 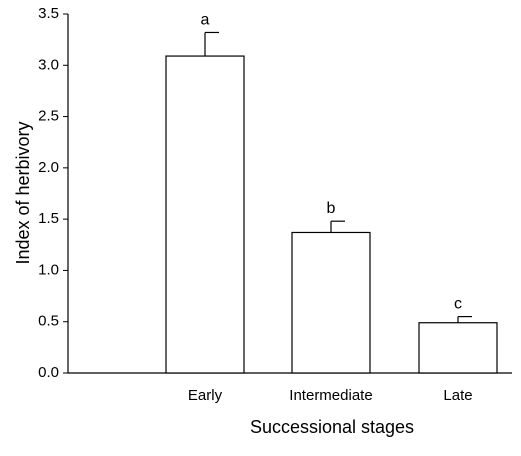 I want to click on x-axis-tick-labels: Early Intermediate Late, so click(x=330, y=395).